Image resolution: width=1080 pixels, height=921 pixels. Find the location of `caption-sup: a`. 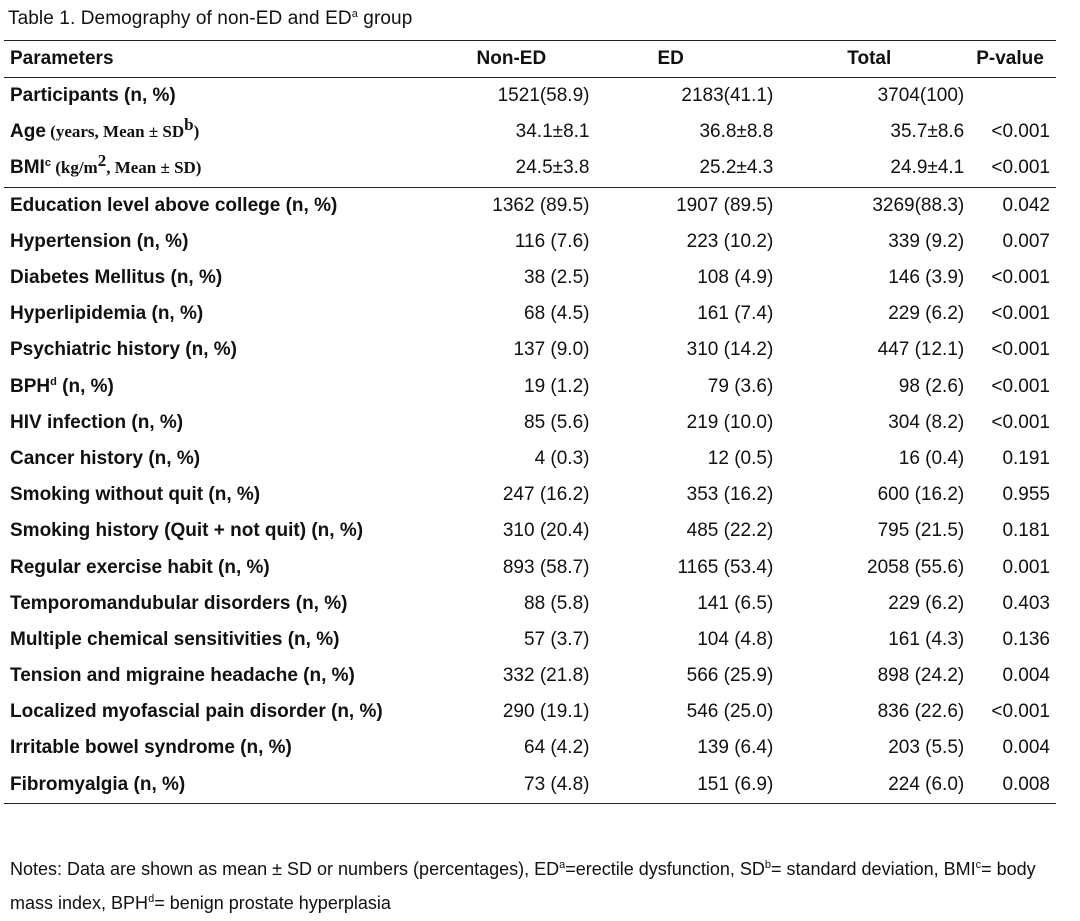

caption-sup: a is located at coordinates (354, 14).